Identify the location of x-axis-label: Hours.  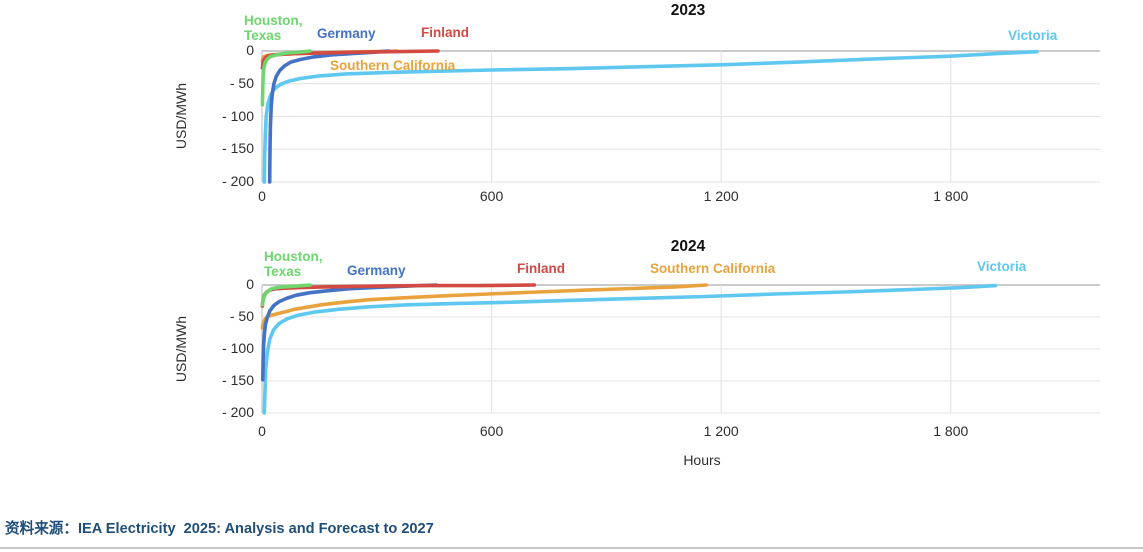
(702, 460).